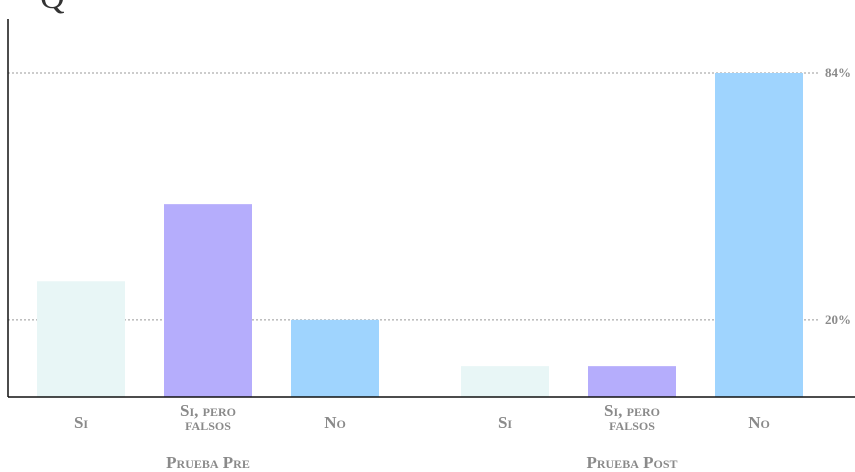 Image resolution: width=855 pixels, height=472 pixels. I want to click on group-label: Prueba Post, so click(631, 462).